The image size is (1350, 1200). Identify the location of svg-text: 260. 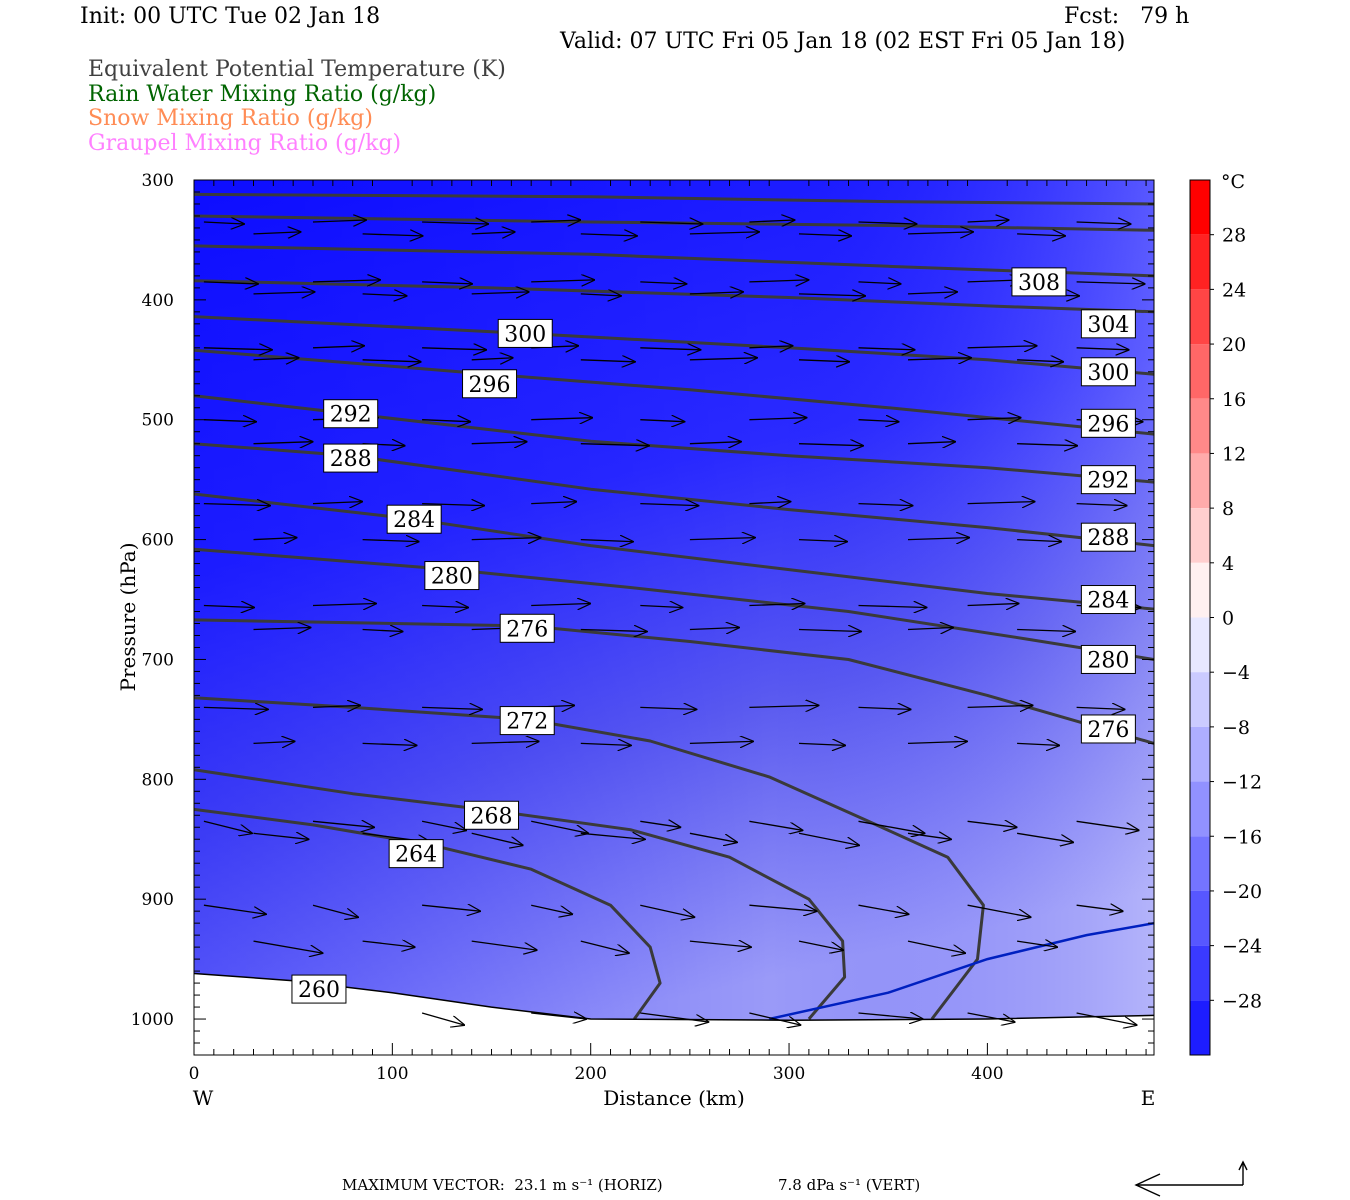
(319, 990).